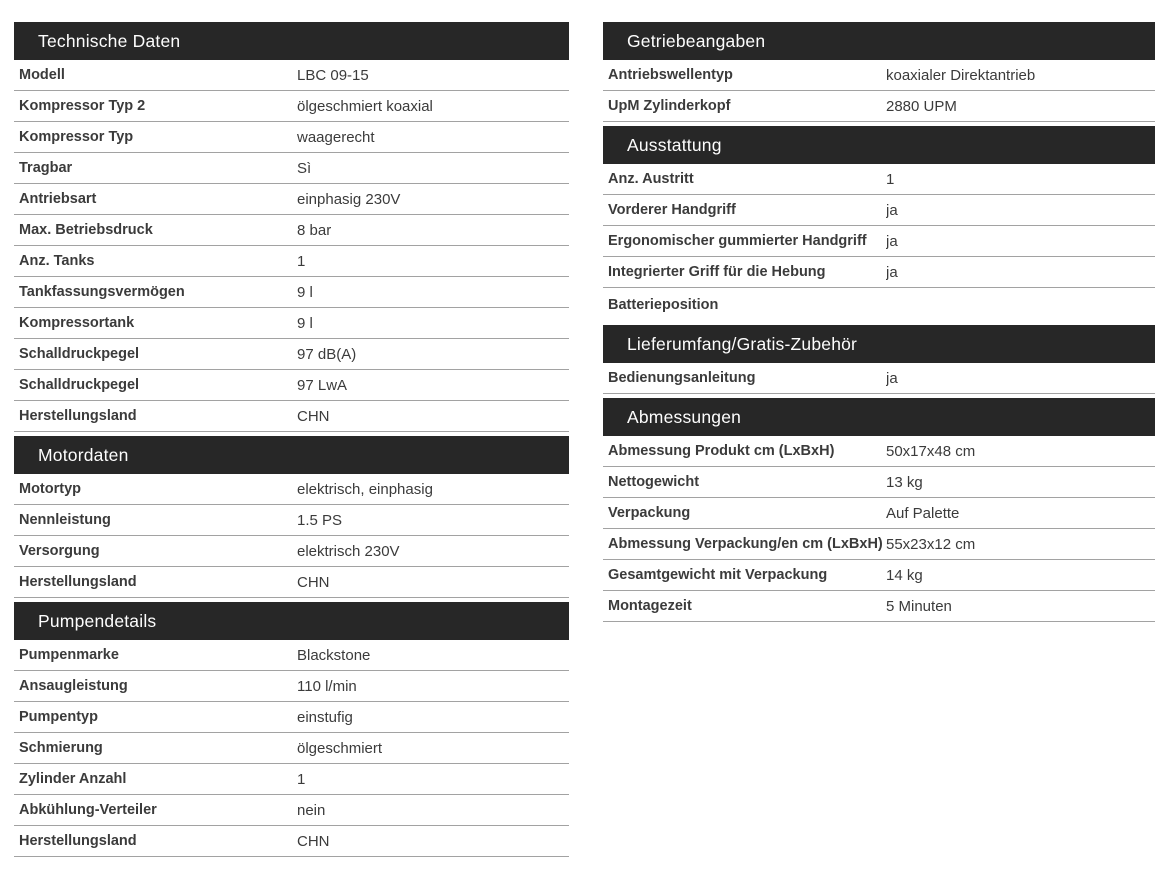  I want to click on spec-label: Nennleistung, so click(65, 520).